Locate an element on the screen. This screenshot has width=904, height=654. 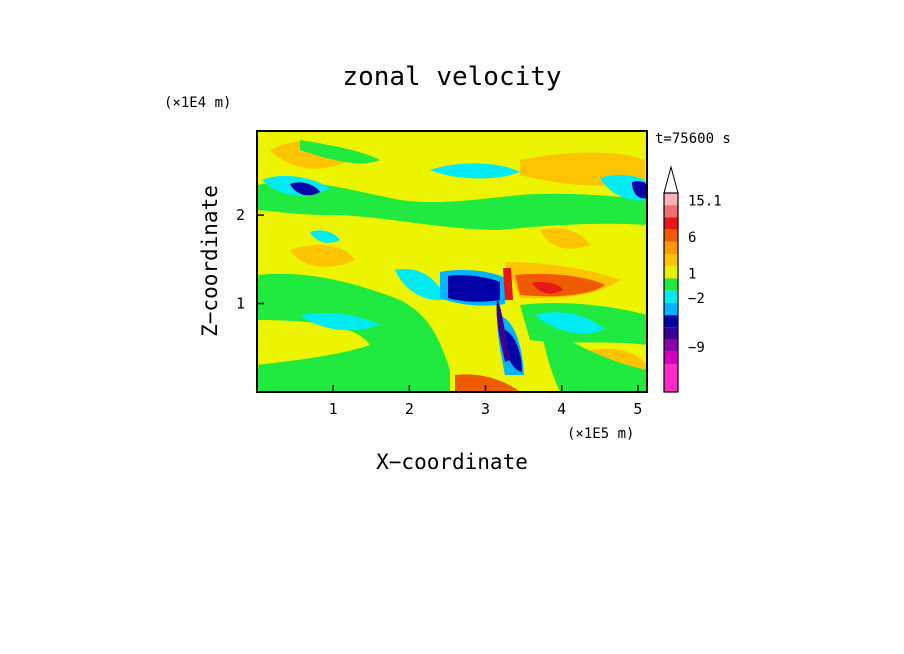
colorbar-label: 1 is located at coordinates (692, 275).